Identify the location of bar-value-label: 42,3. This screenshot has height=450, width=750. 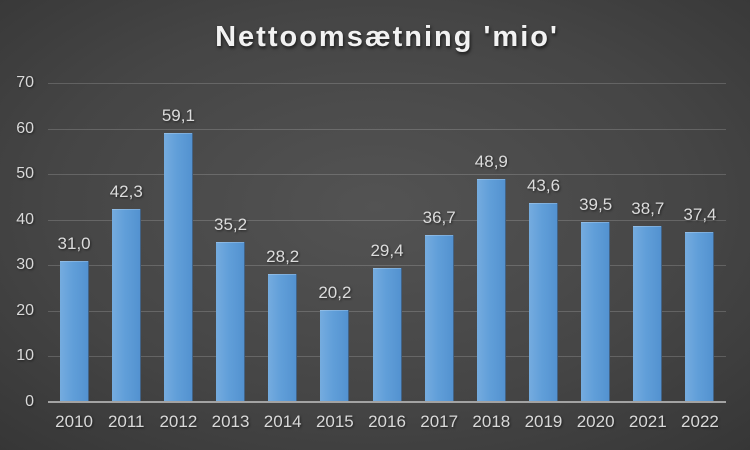
(126, 192).